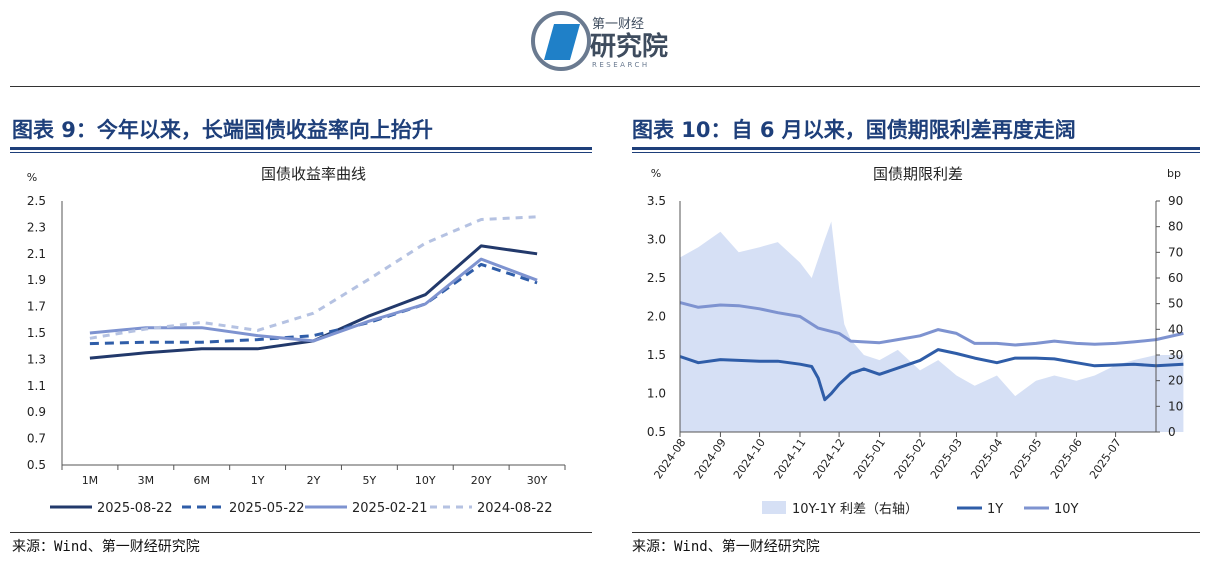 This screenshot has width=1213, height=565. What do you see at coordinates (90, 480) in the screenshot?
I see `x-tick-label: 1M` at bounding box center [90, 480].